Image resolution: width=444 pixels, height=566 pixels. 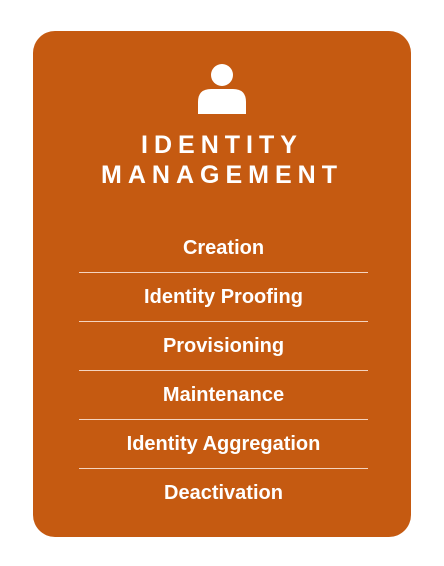 What do you see at coordinates (222, 89) in the screenshot?
I see `user-icon` at bounding box center [222, 89].